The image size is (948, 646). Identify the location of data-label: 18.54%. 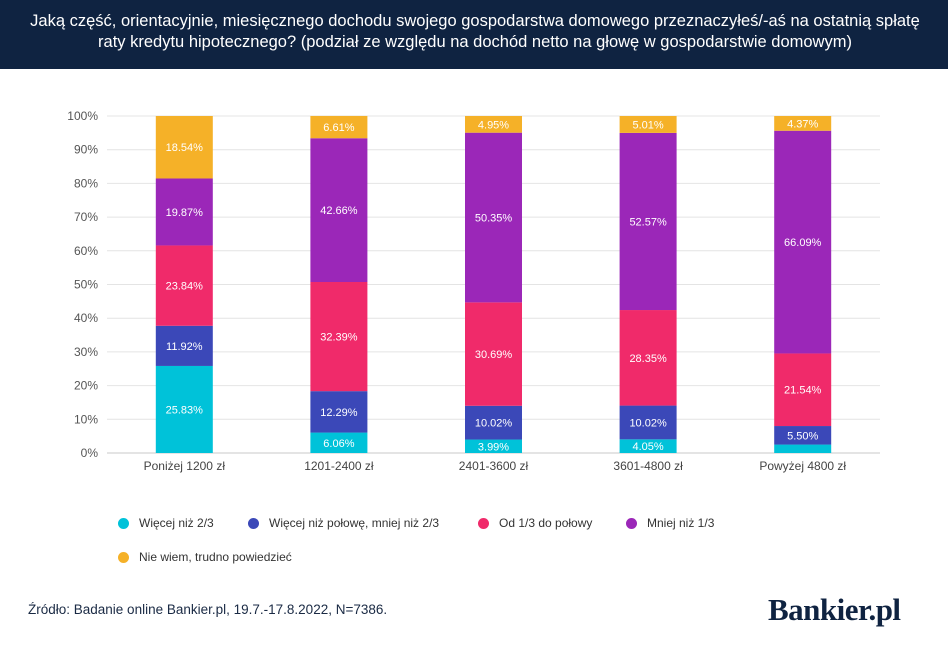
(185, 148).